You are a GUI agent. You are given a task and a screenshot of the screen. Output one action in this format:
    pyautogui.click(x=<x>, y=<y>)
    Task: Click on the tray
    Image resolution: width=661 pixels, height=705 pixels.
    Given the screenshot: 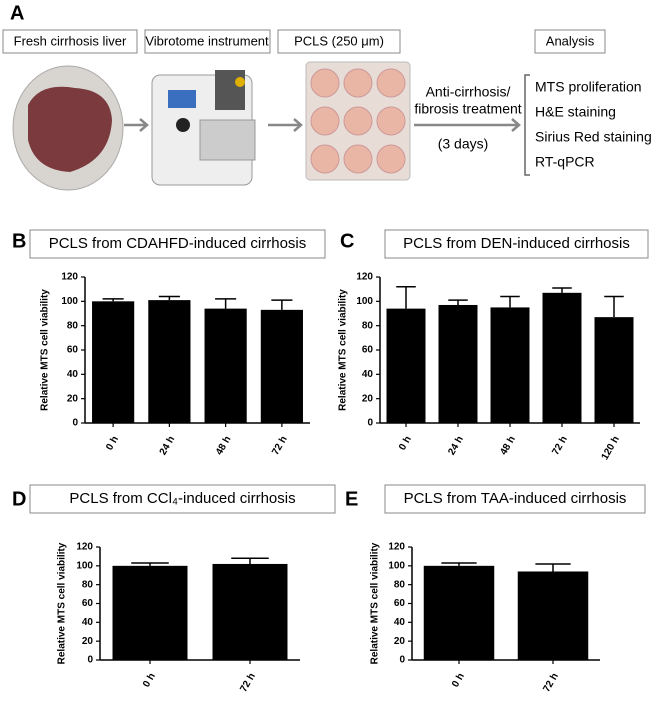 What is the action you would take?
    pyautogui.click(x=227, y=140)
    